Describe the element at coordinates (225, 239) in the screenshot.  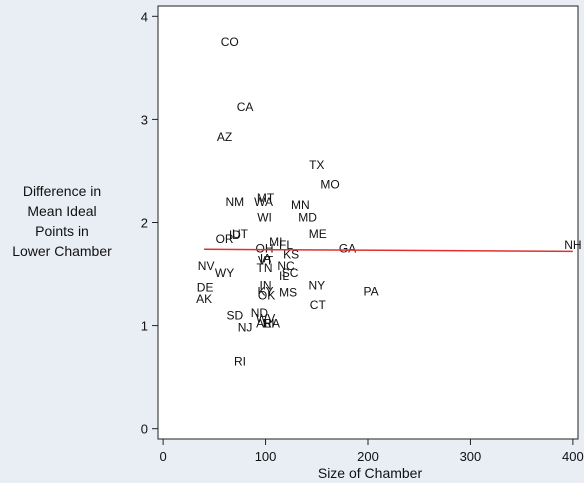
I see `point-label-or: OR` at that location.